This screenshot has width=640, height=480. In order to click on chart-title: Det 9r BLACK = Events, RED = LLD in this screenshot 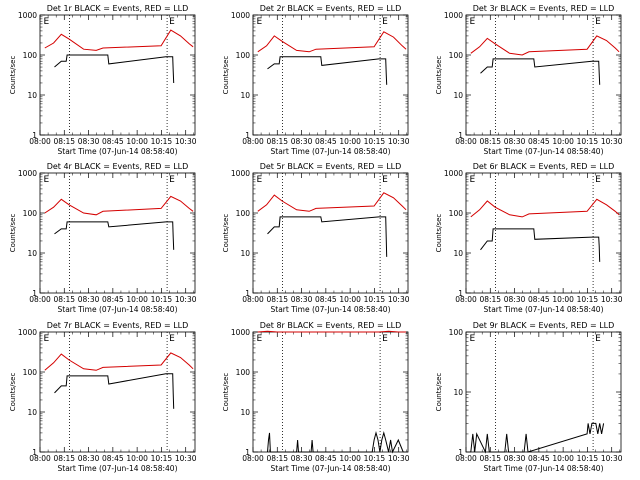, I will do `click(544, 325)`.